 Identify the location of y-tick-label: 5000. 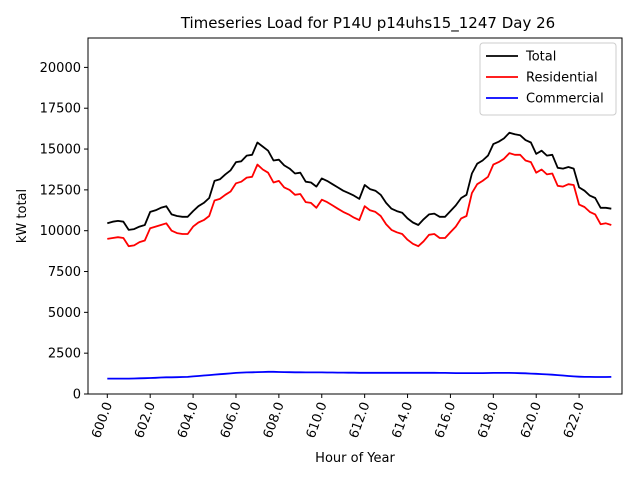
(64, 313).